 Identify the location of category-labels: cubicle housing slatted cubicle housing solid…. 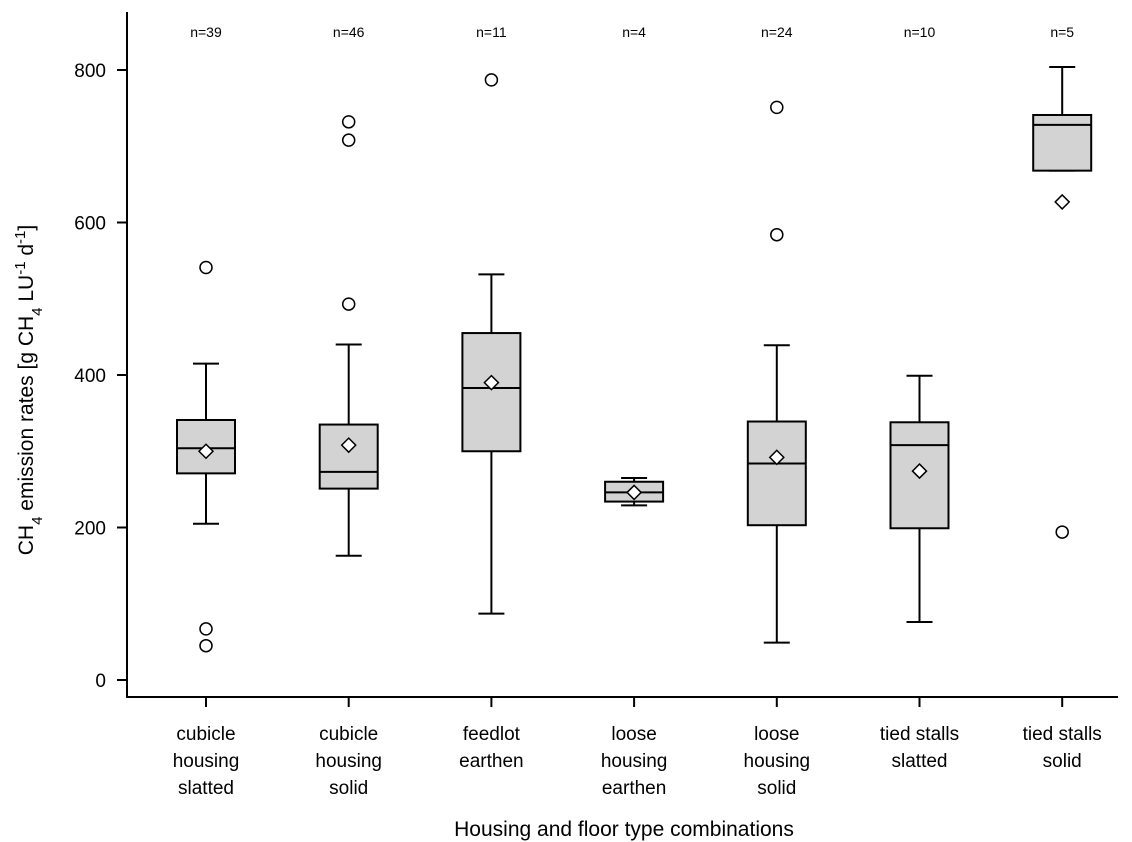
(637, 761).